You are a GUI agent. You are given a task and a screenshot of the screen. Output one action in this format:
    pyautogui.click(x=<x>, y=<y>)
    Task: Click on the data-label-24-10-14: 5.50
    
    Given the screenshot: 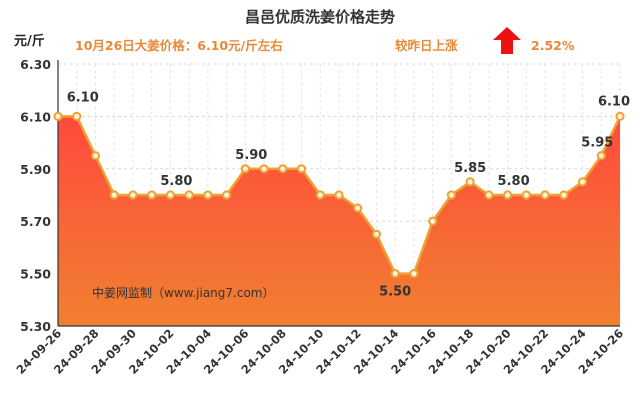 What is the action you would take?
    pyautogui.click(x=395, y=292)
    